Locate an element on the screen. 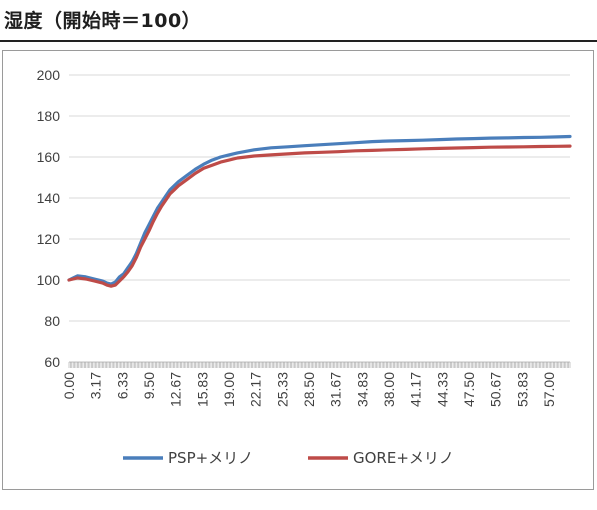 This screenshot has width=597, height=510. x-tick-label: 6.33 is located at coordinates (122, 385).